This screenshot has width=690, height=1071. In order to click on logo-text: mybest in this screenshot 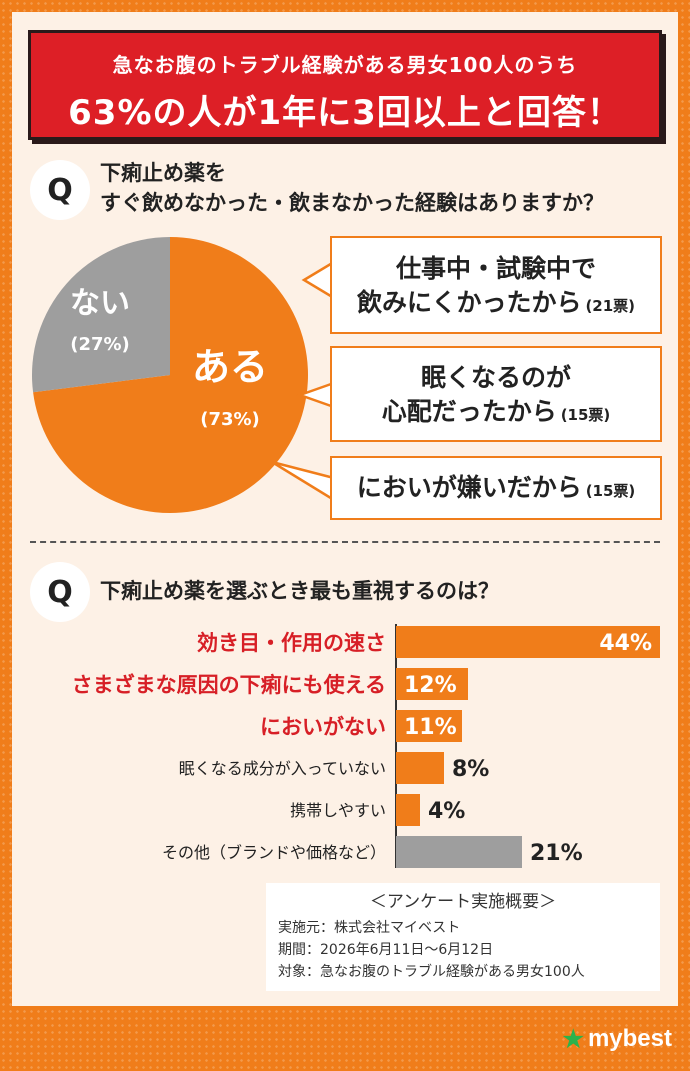, I will do `click(629, 1038)`.